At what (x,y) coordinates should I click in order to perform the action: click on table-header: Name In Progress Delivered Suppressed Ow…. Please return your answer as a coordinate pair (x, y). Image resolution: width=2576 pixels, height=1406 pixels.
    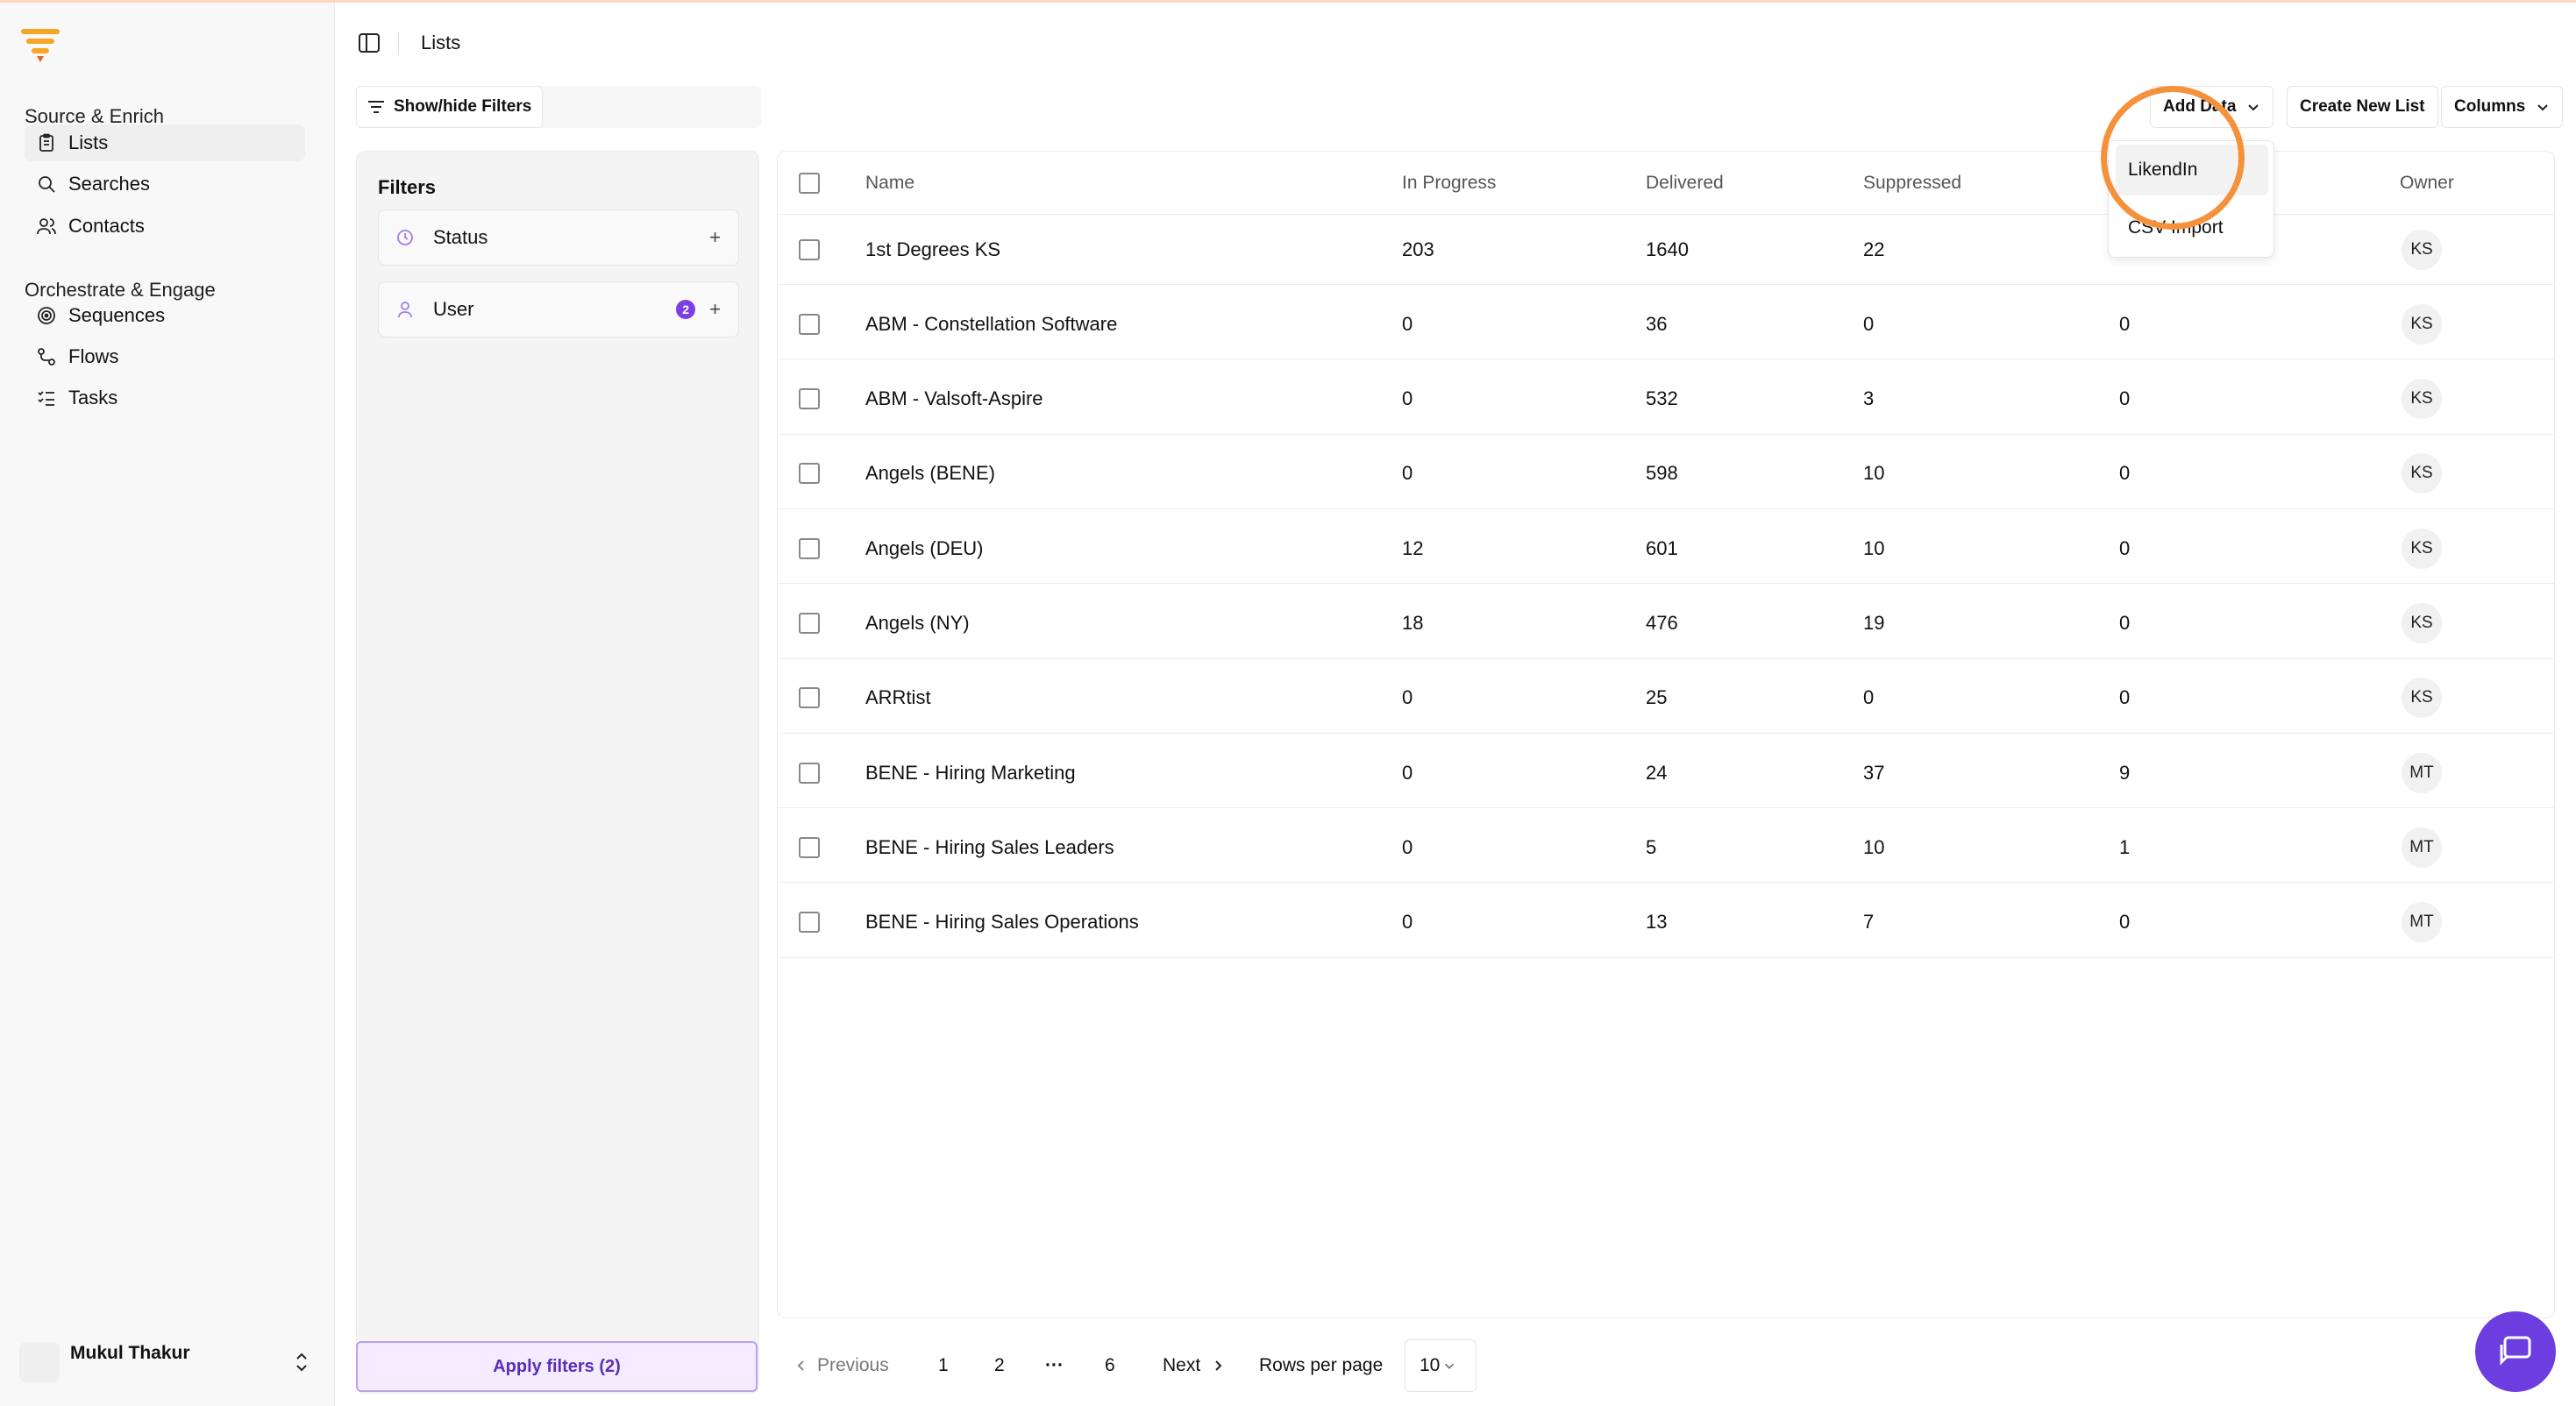
    Looking at the image, I should click on (1666, 183).